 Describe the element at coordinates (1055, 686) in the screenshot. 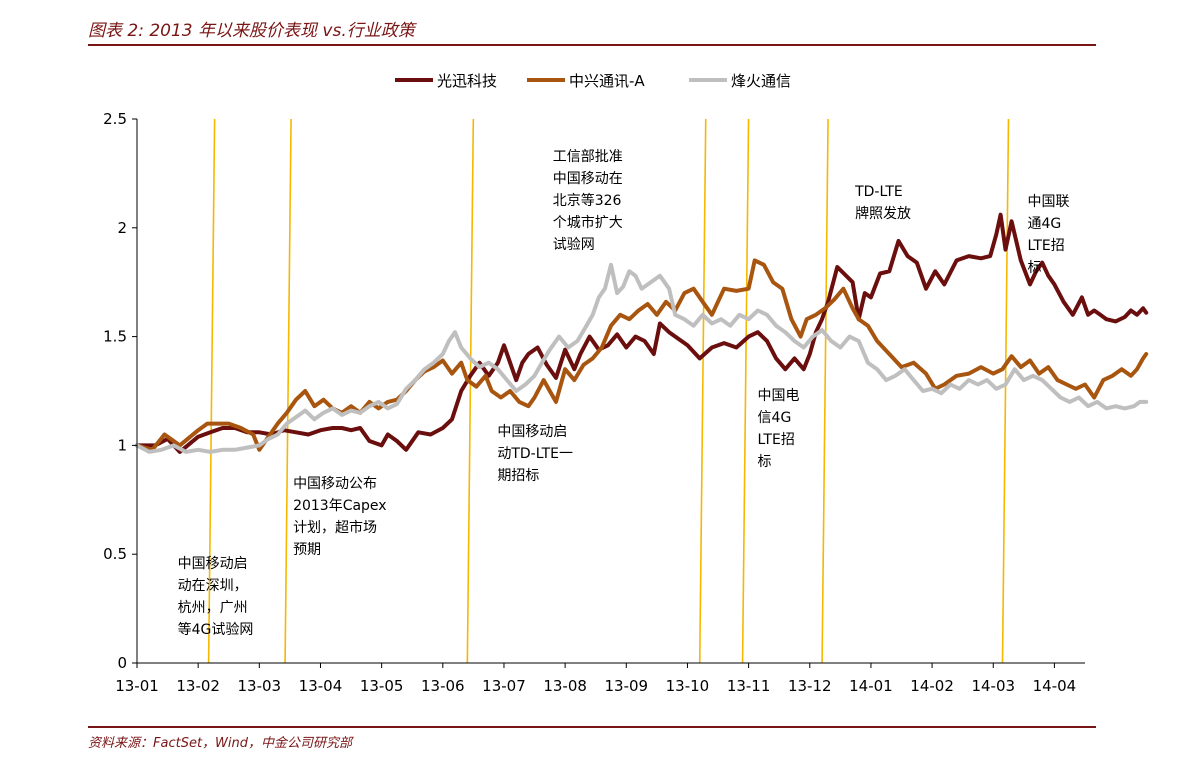

I see `x-tick-label: 14-04` at that location.